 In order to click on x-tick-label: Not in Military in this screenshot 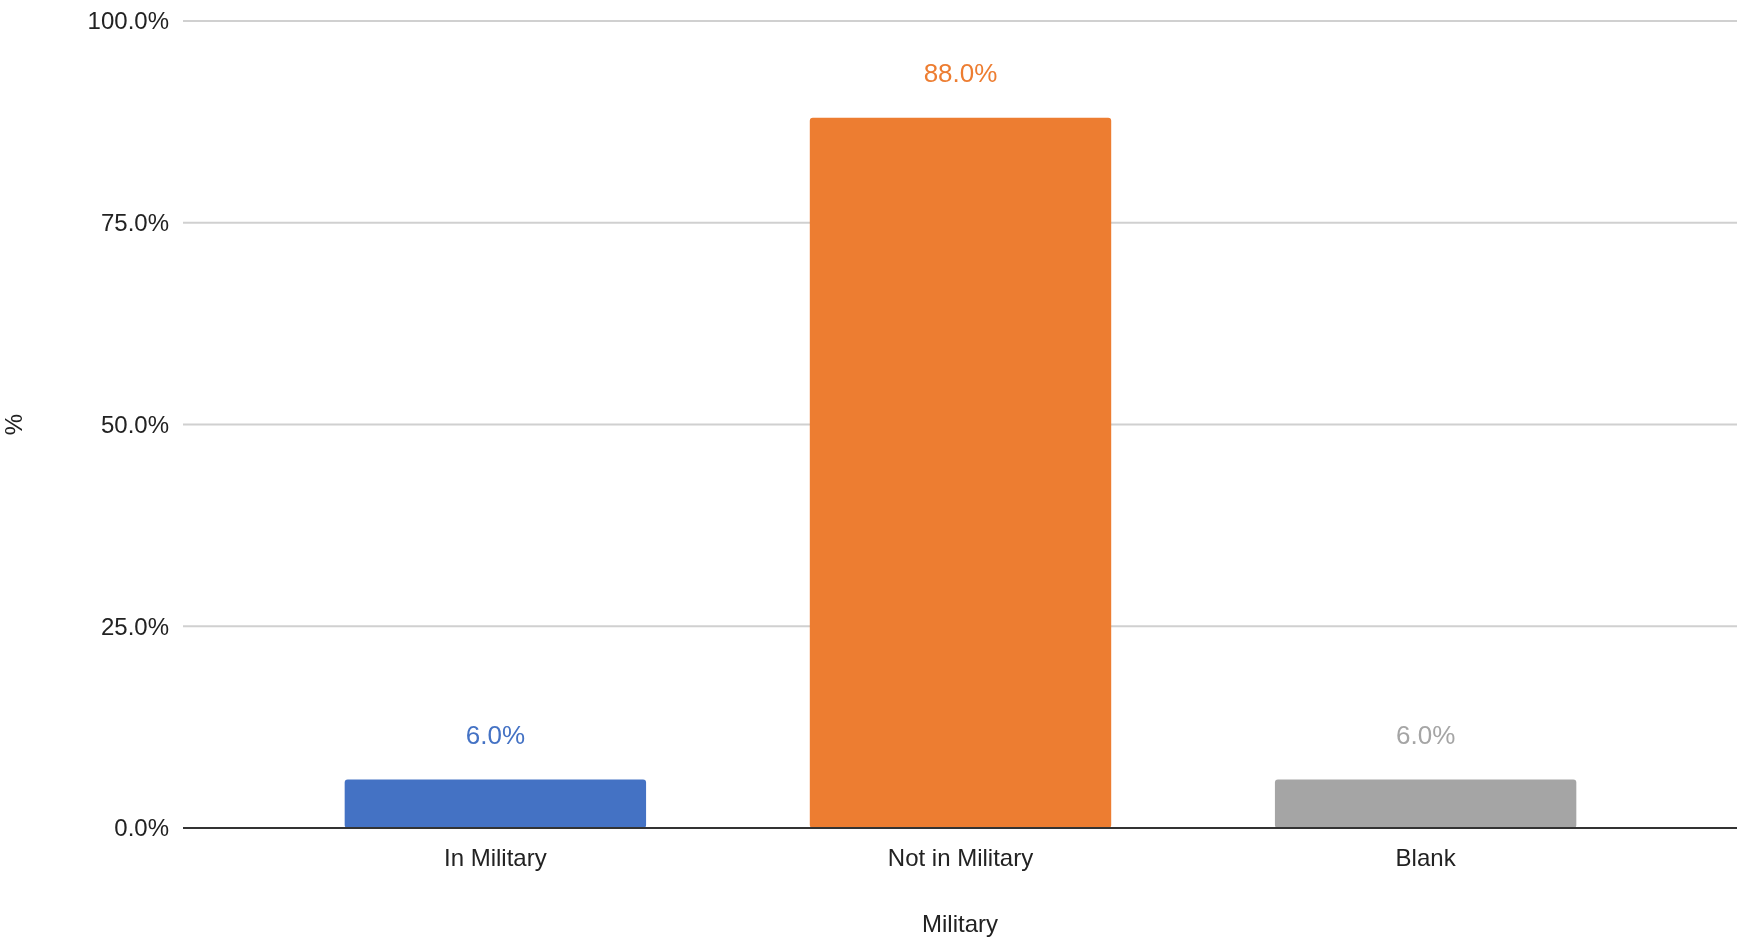, I will do `click(960, 857)`.